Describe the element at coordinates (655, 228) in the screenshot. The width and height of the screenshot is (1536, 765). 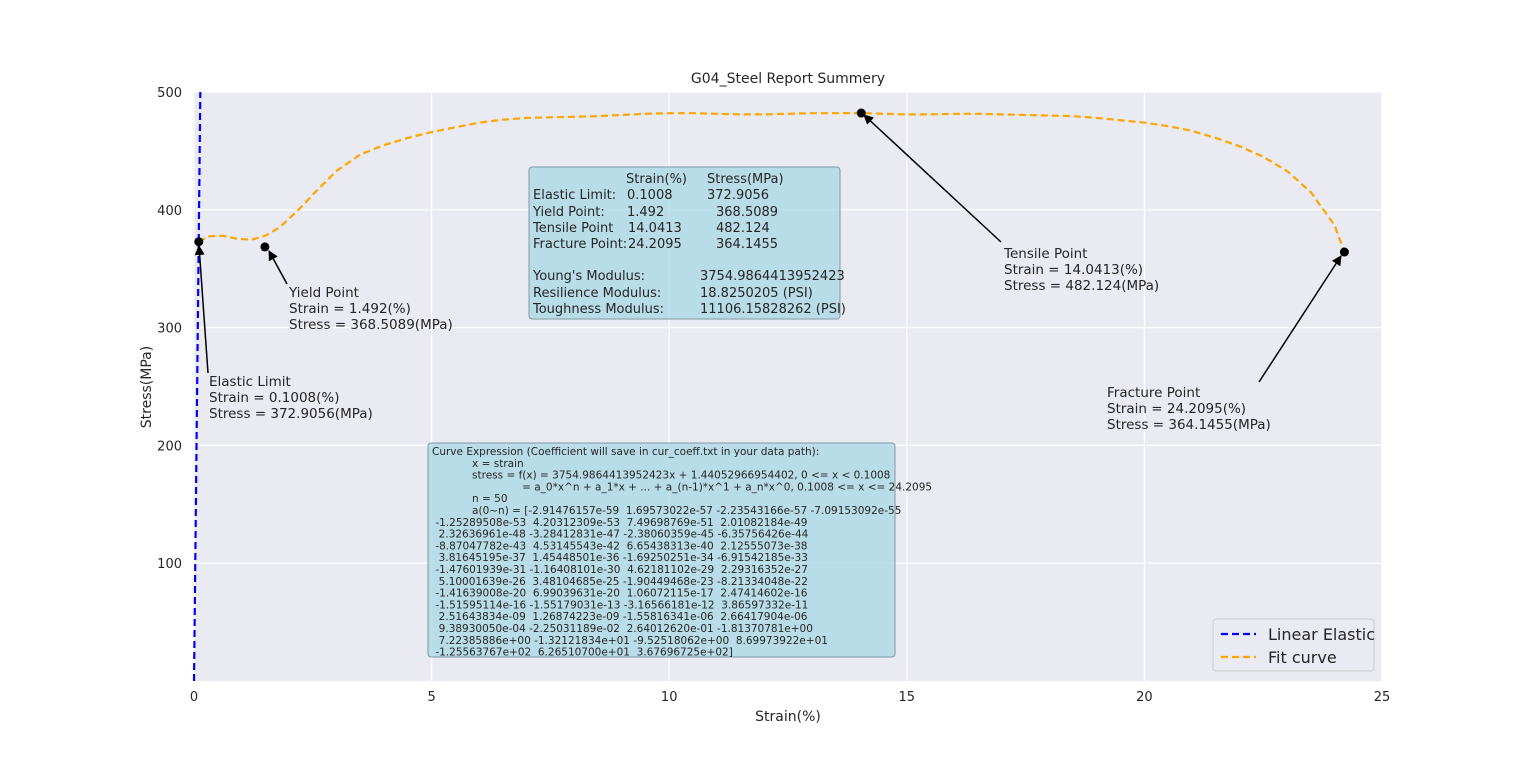
I see `svg-text: 14.0413` at that location.